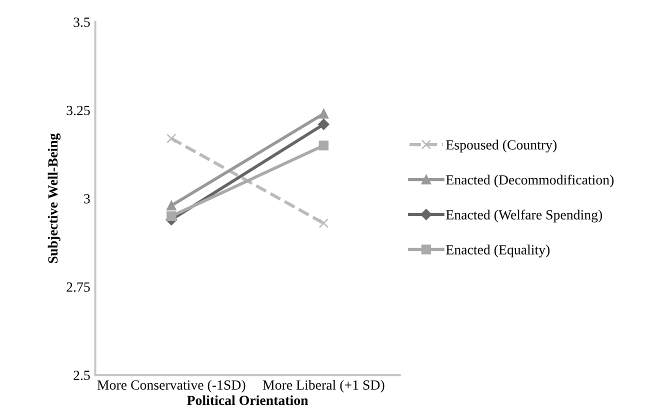 This screenshot has width=648, height=414. Describe the element at coordinates (323, 386) in the screenshot. I see `x-tick-label: More Liberal (+1 SD)` at that location.